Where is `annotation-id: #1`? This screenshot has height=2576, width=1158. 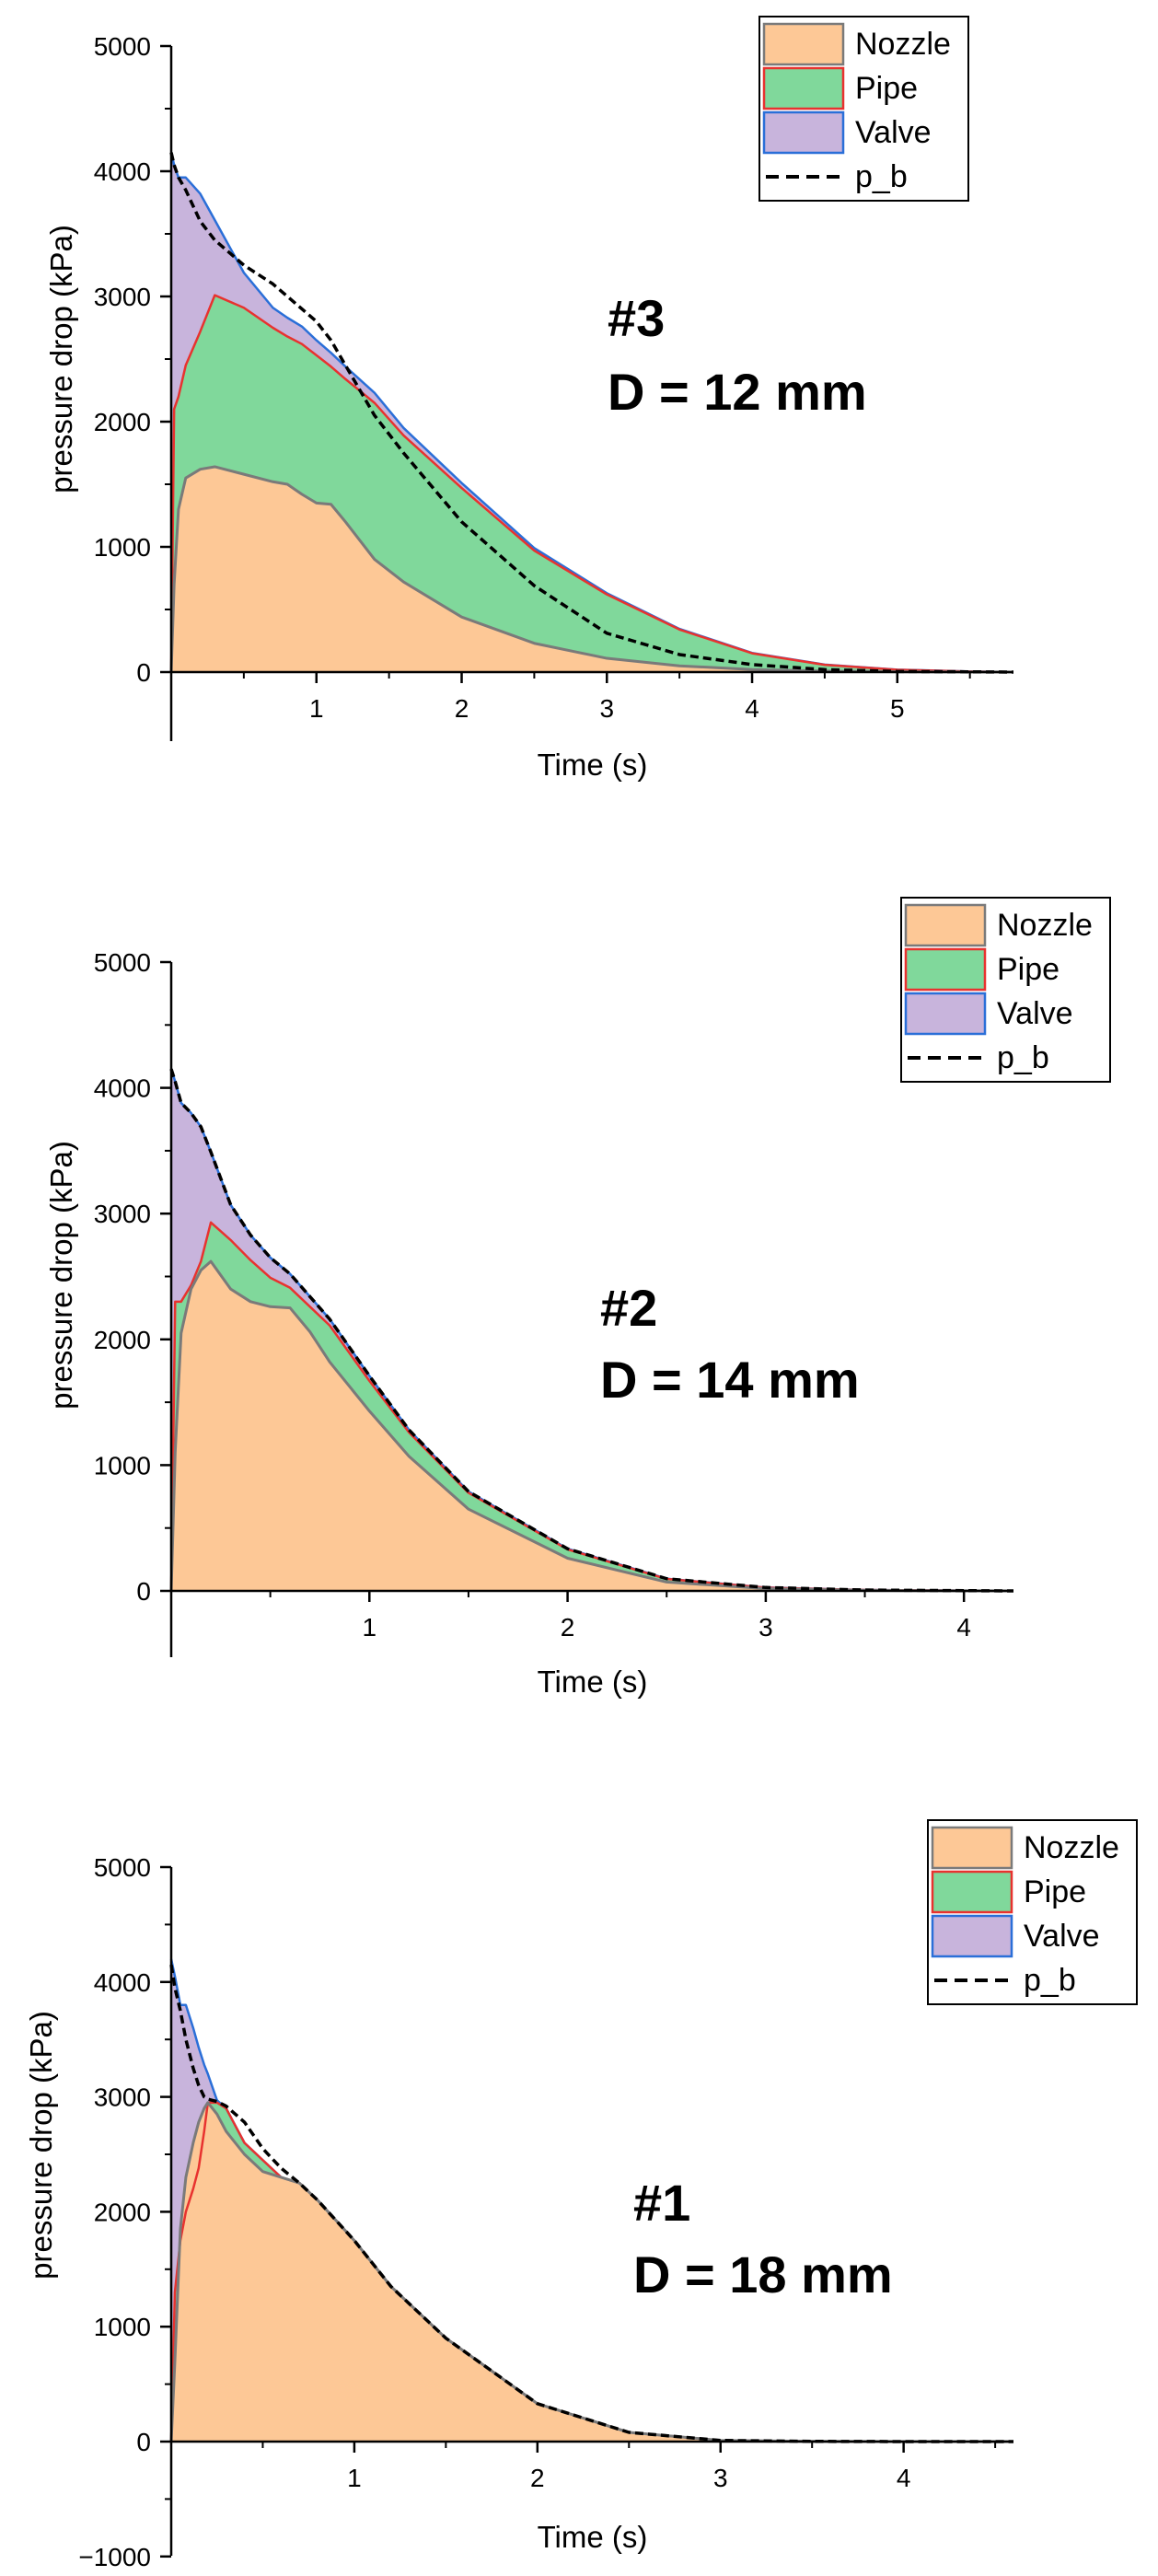 annotation-id: #1 is located at coordinates (662, 2203).